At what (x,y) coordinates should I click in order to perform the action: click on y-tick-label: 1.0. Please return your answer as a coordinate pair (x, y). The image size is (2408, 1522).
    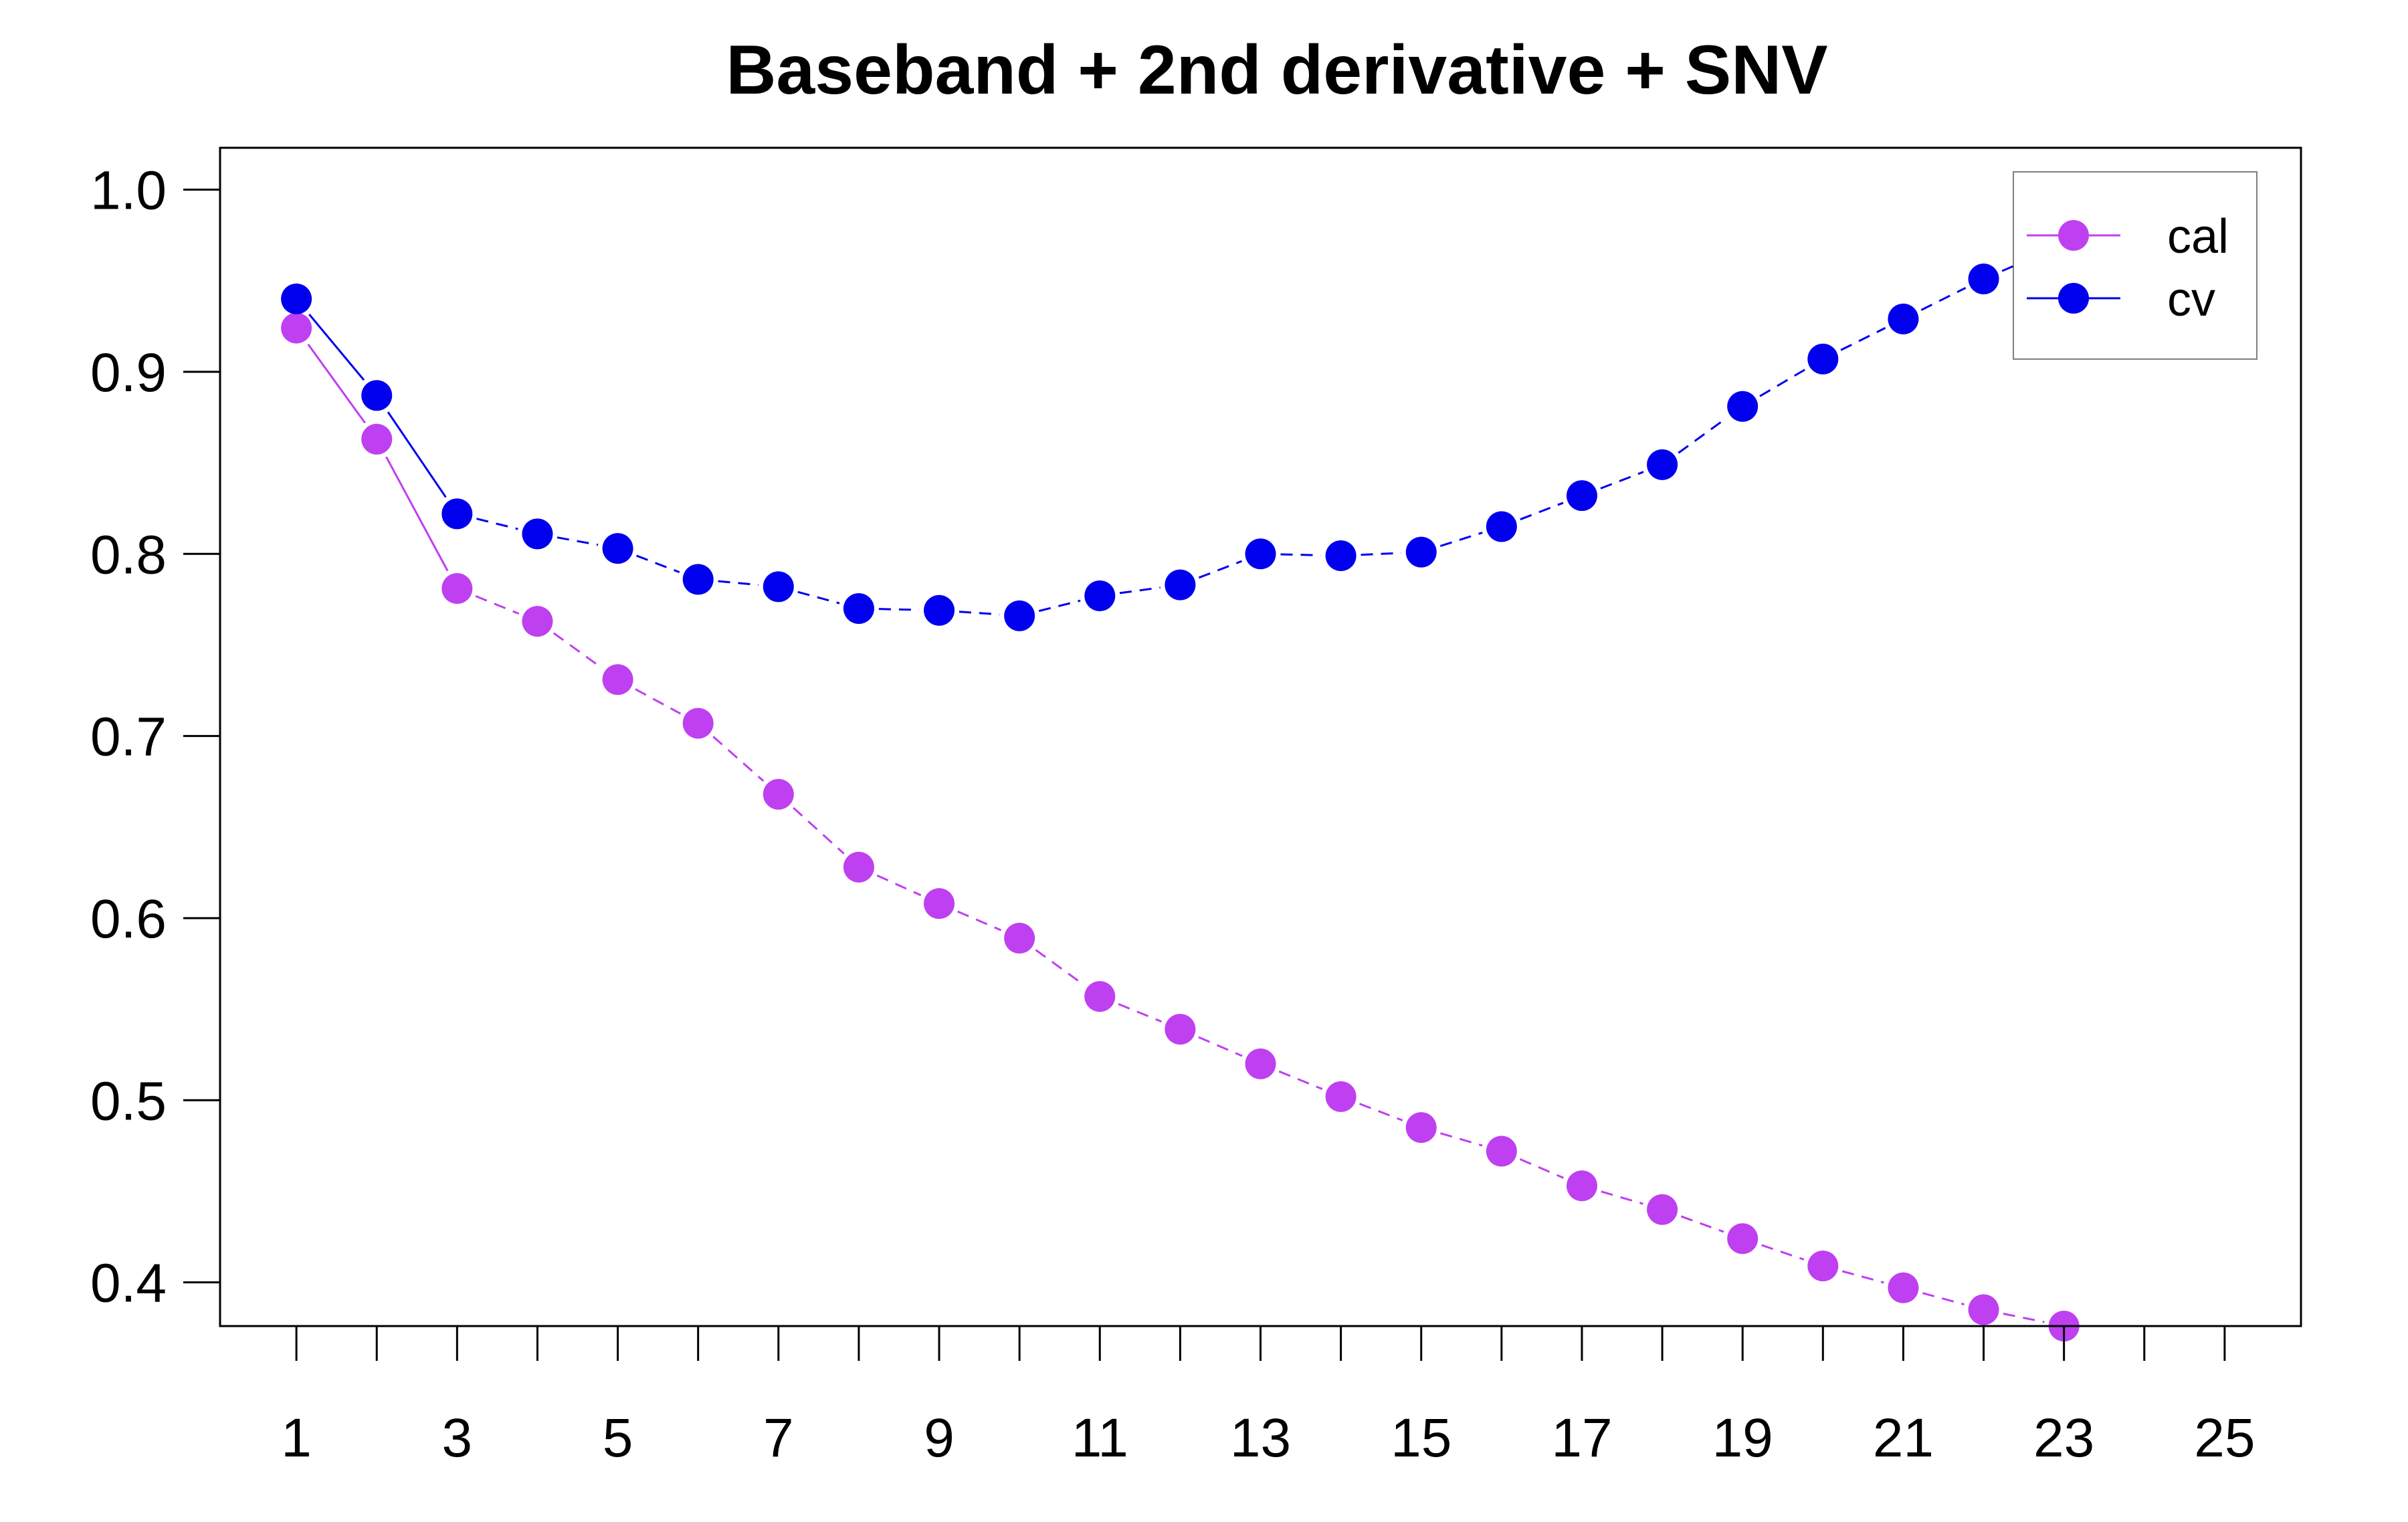
    Looking at the image, I should click on (128, 190).